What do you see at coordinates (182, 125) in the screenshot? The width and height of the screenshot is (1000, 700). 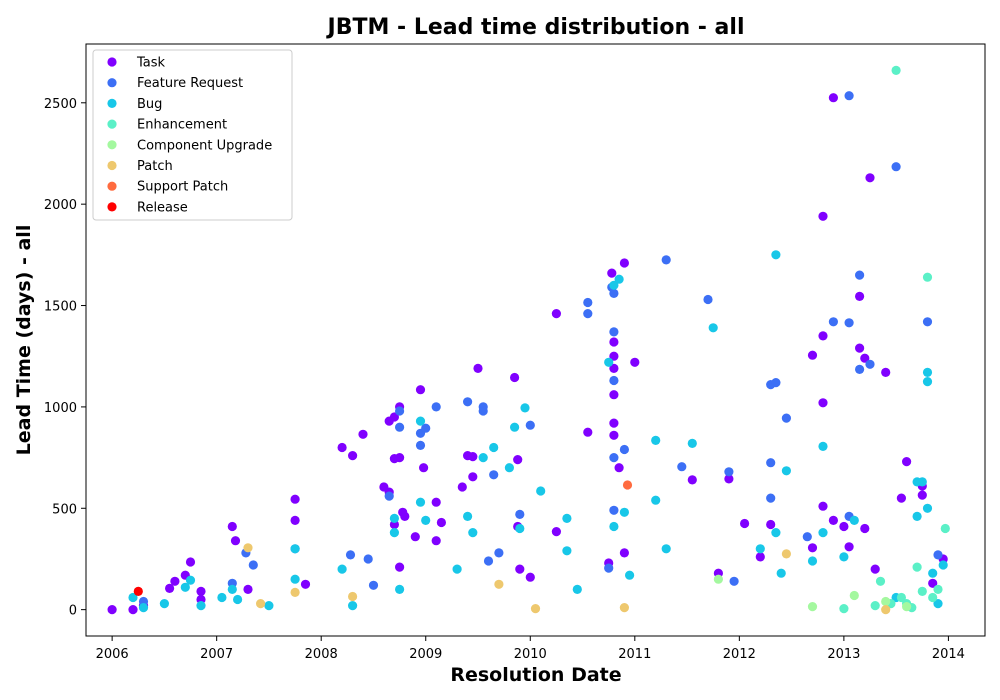 I see `legend-entry: Enhancement` at bounding box center [182, 125].